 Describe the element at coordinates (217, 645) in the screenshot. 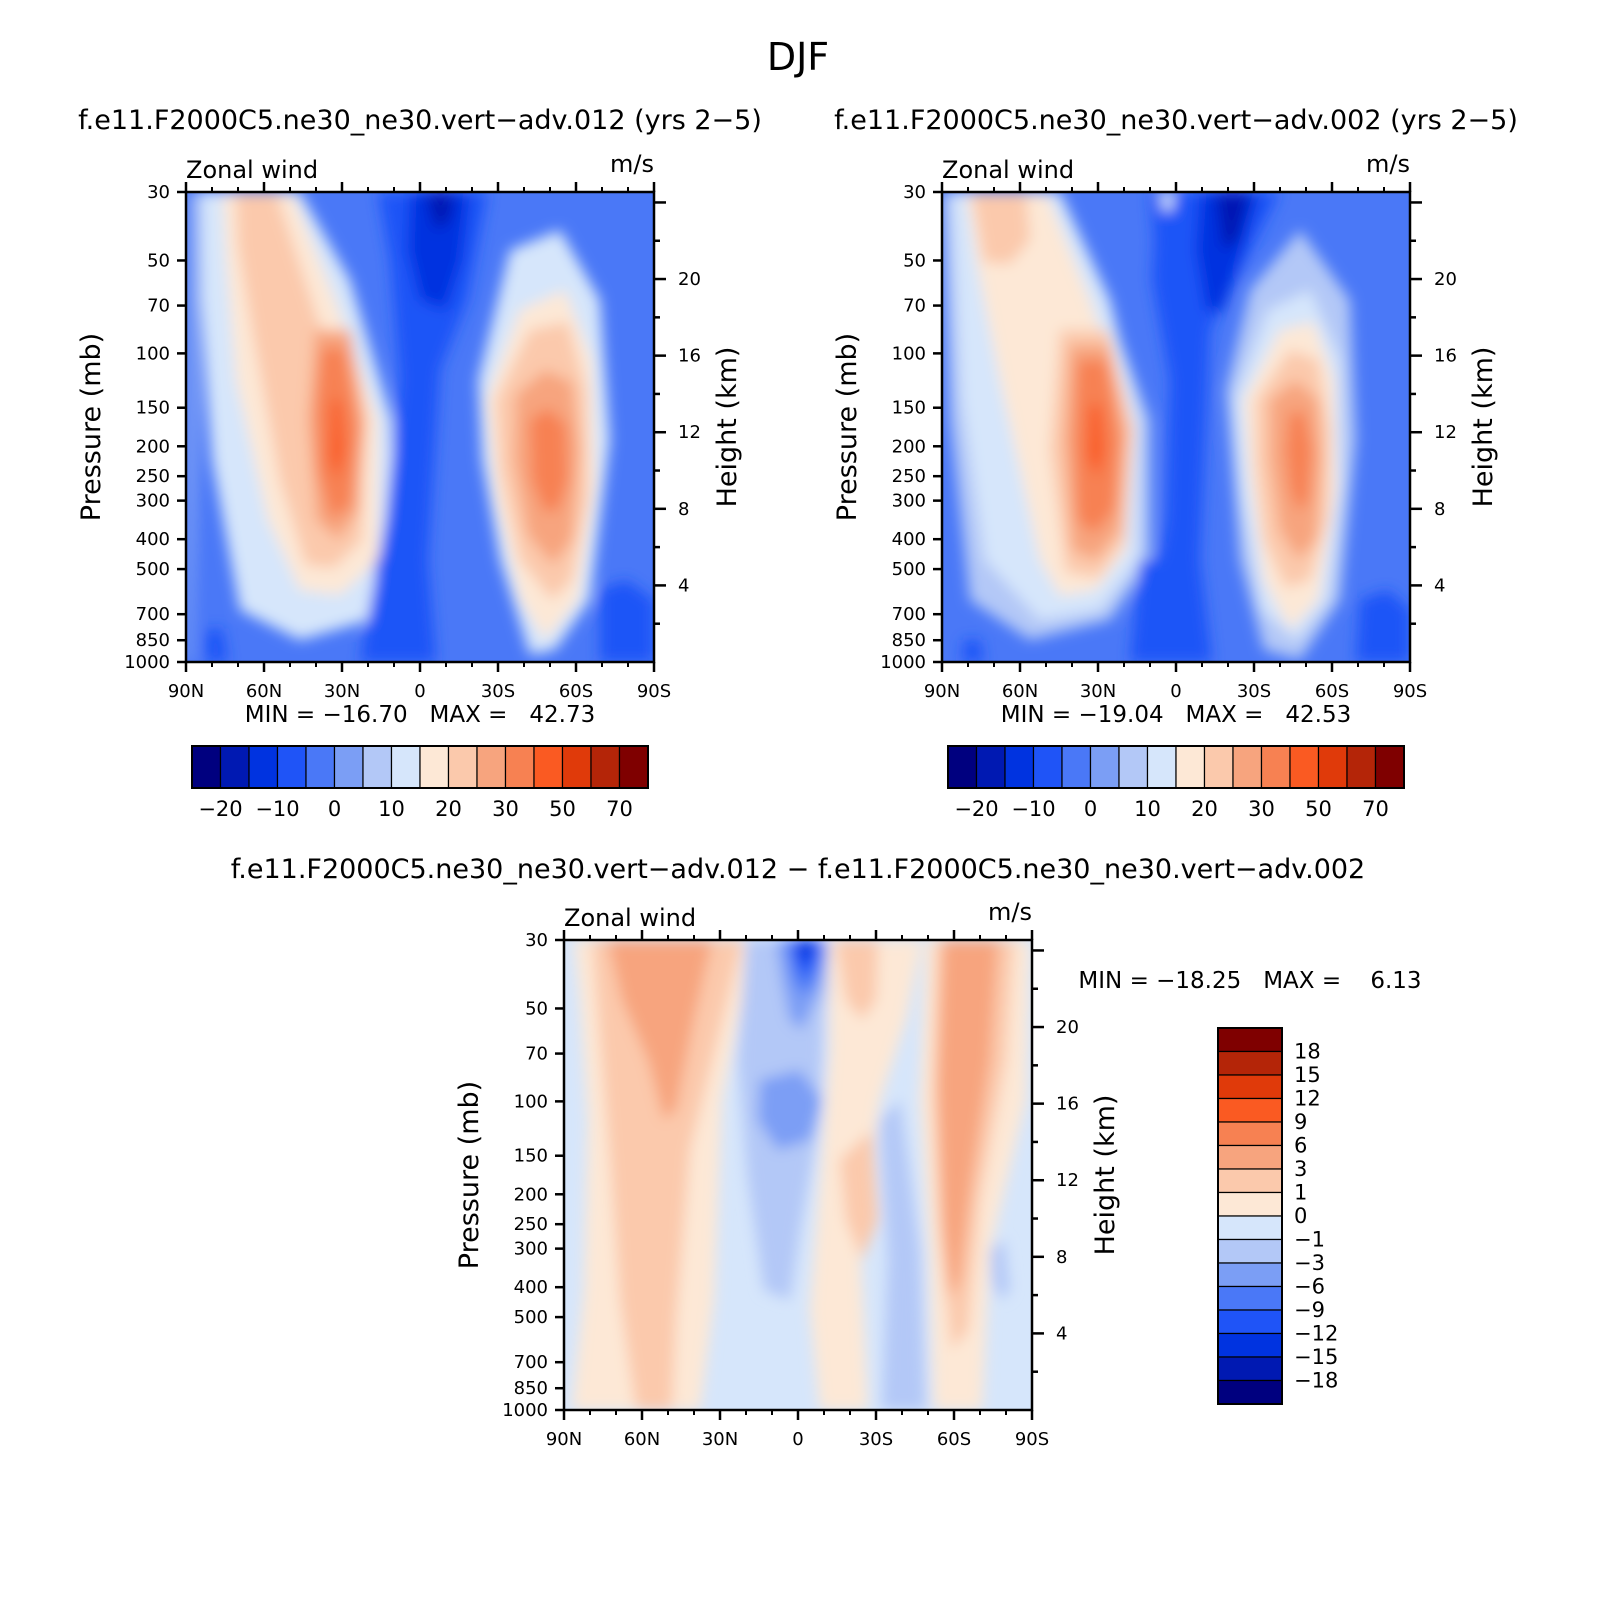

I see `polar-west` at that location.